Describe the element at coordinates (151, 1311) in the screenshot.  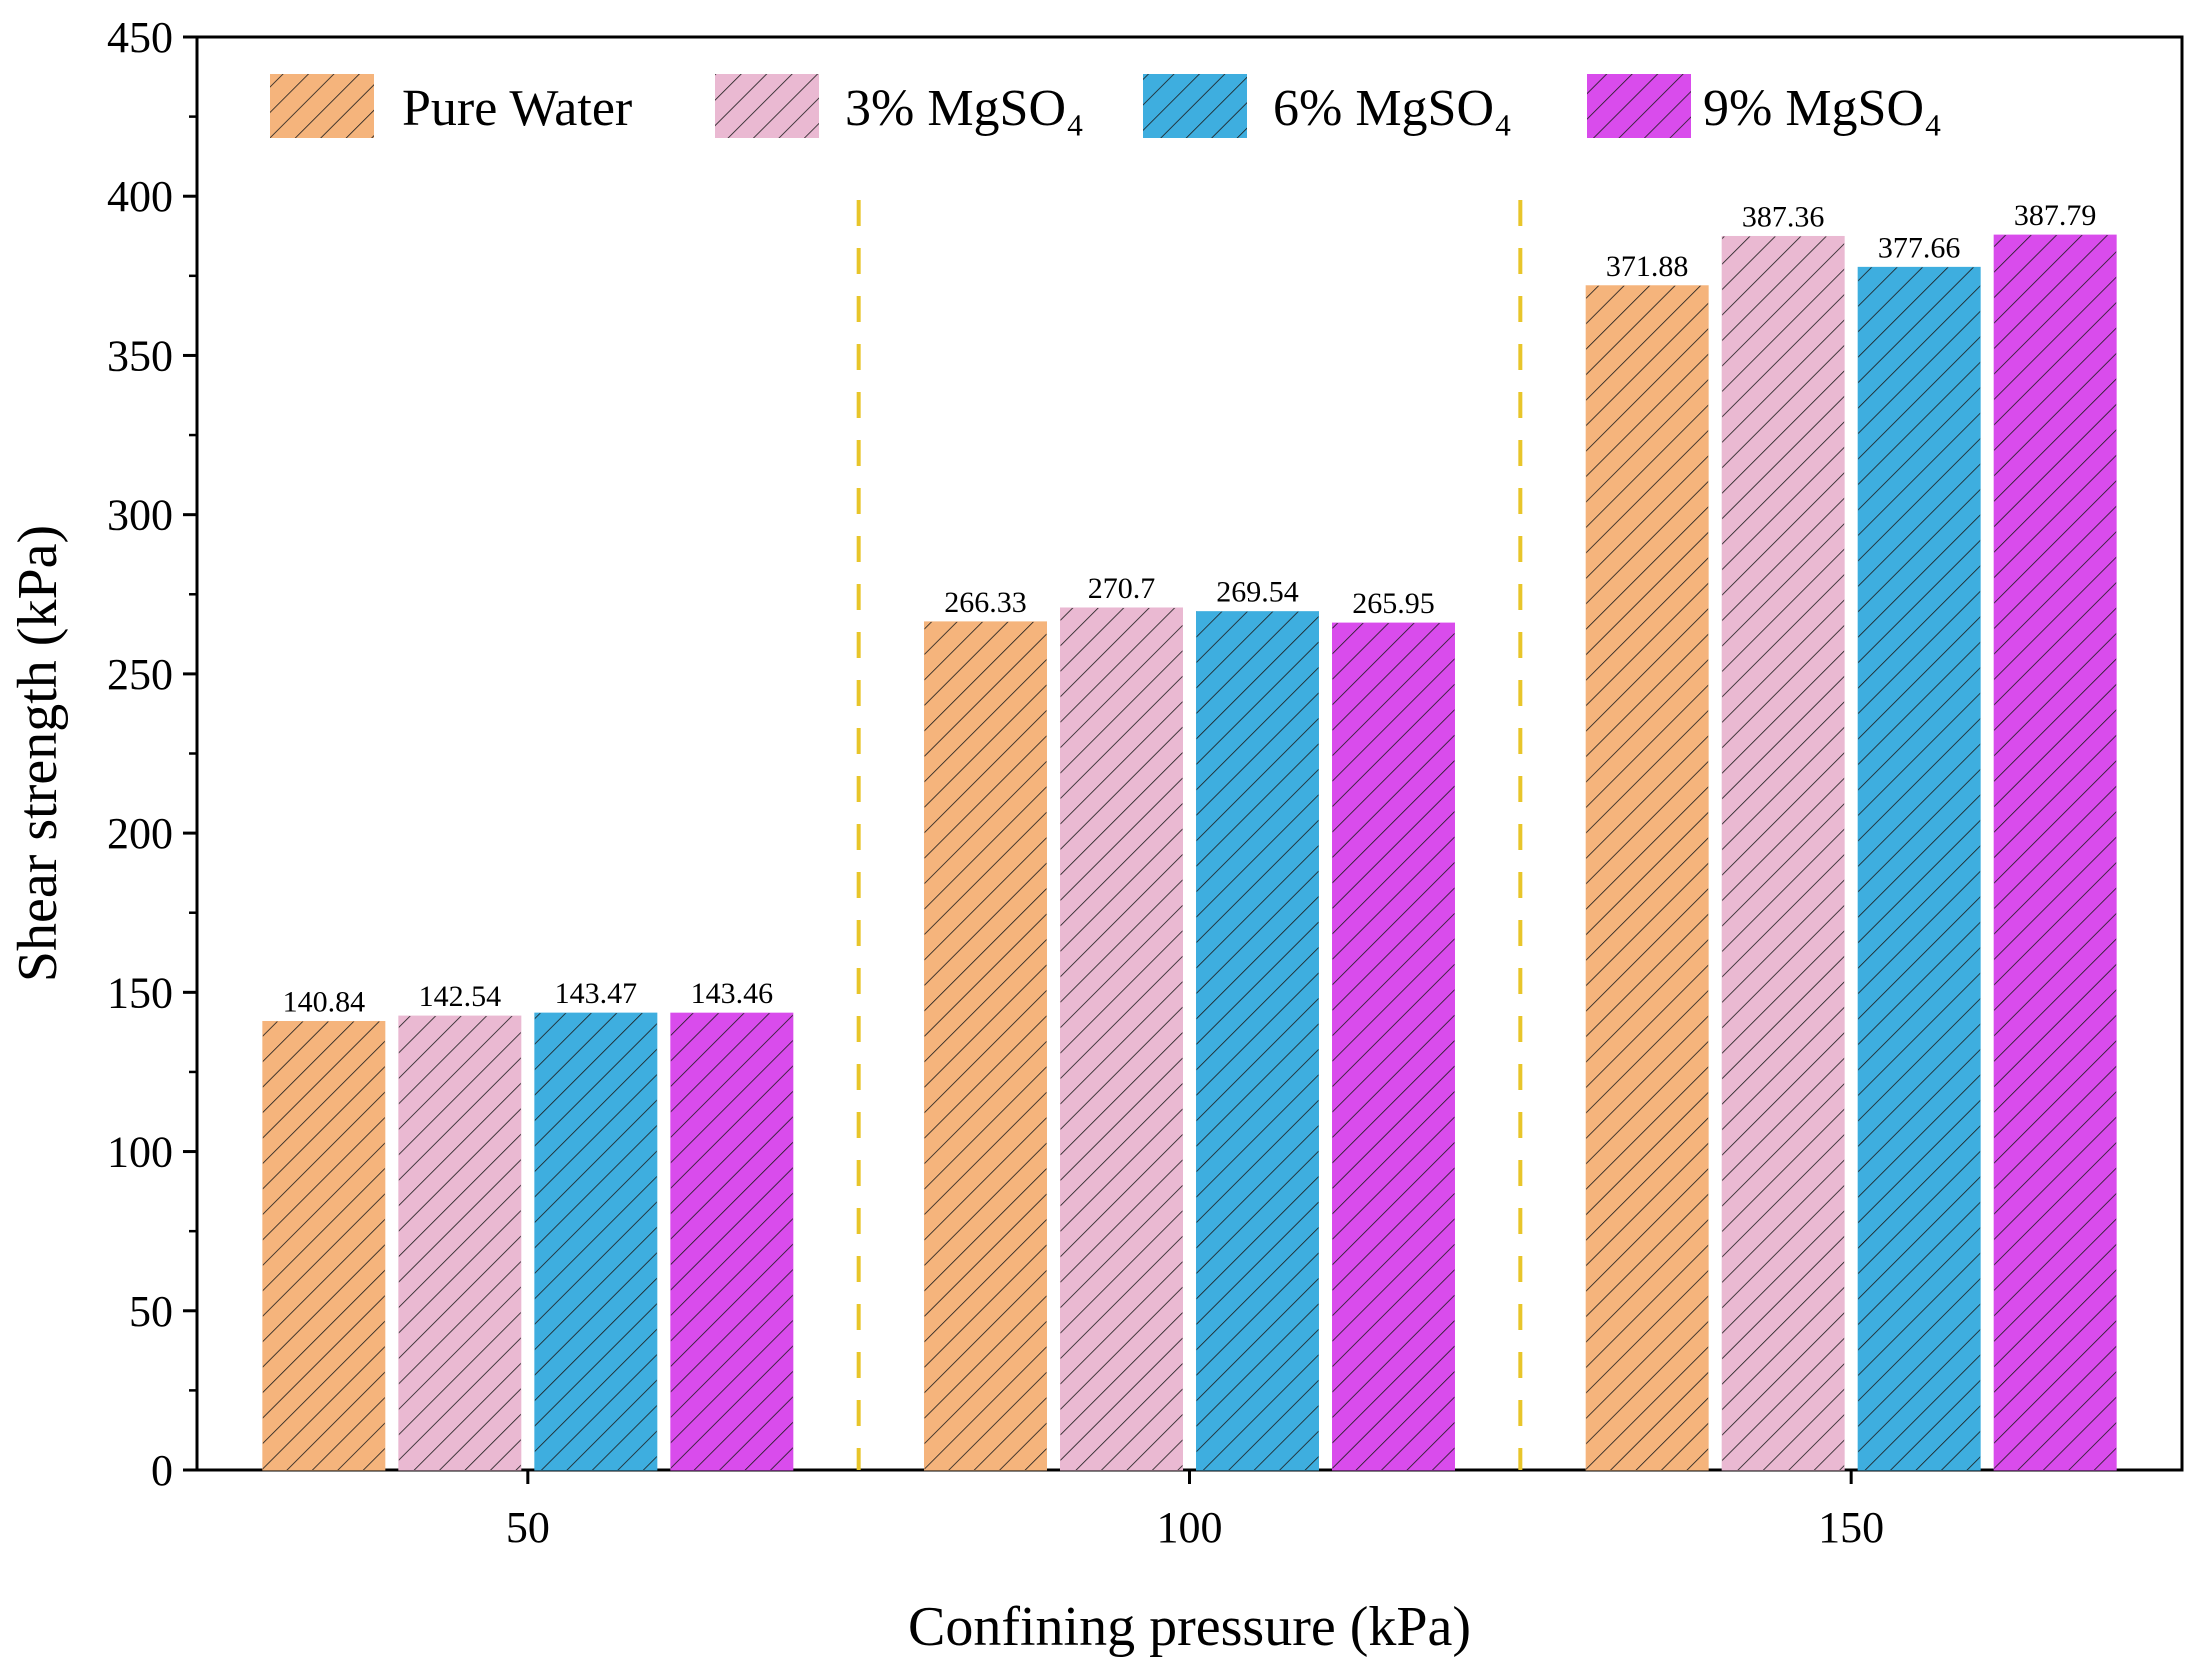
I see `y-tick-label: 50` at that location.